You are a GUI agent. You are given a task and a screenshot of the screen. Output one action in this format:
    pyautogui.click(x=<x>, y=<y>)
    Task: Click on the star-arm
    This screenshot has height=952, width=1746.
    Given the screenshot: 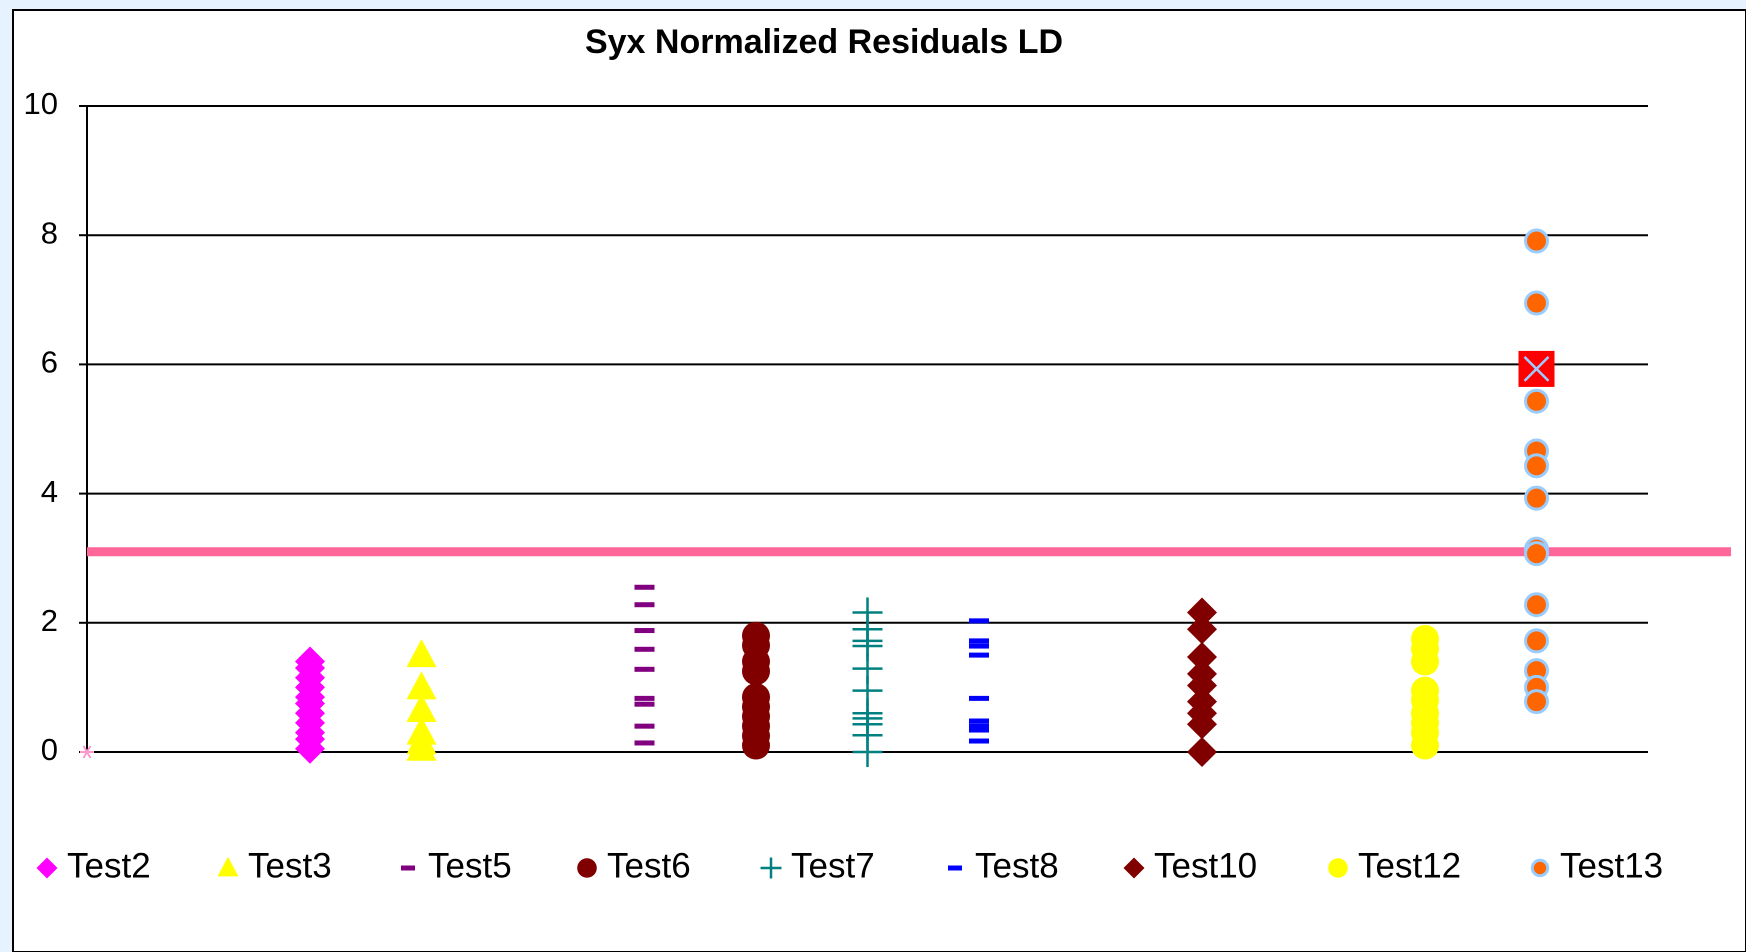 What is the action you would take?
    pyautogui.click(x=87, y=752)
    